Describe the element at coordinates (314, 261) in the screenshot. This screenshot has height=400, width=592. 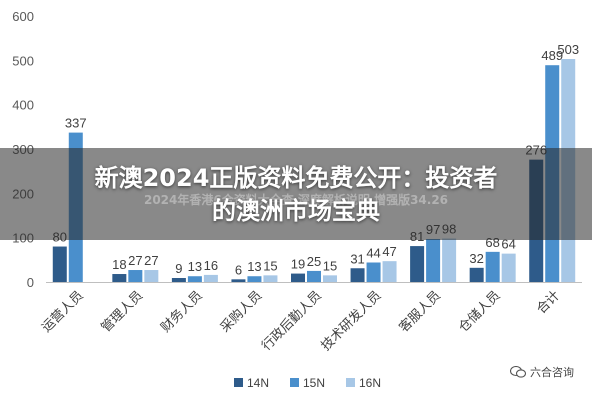
I see `data-label: 25` at that location.